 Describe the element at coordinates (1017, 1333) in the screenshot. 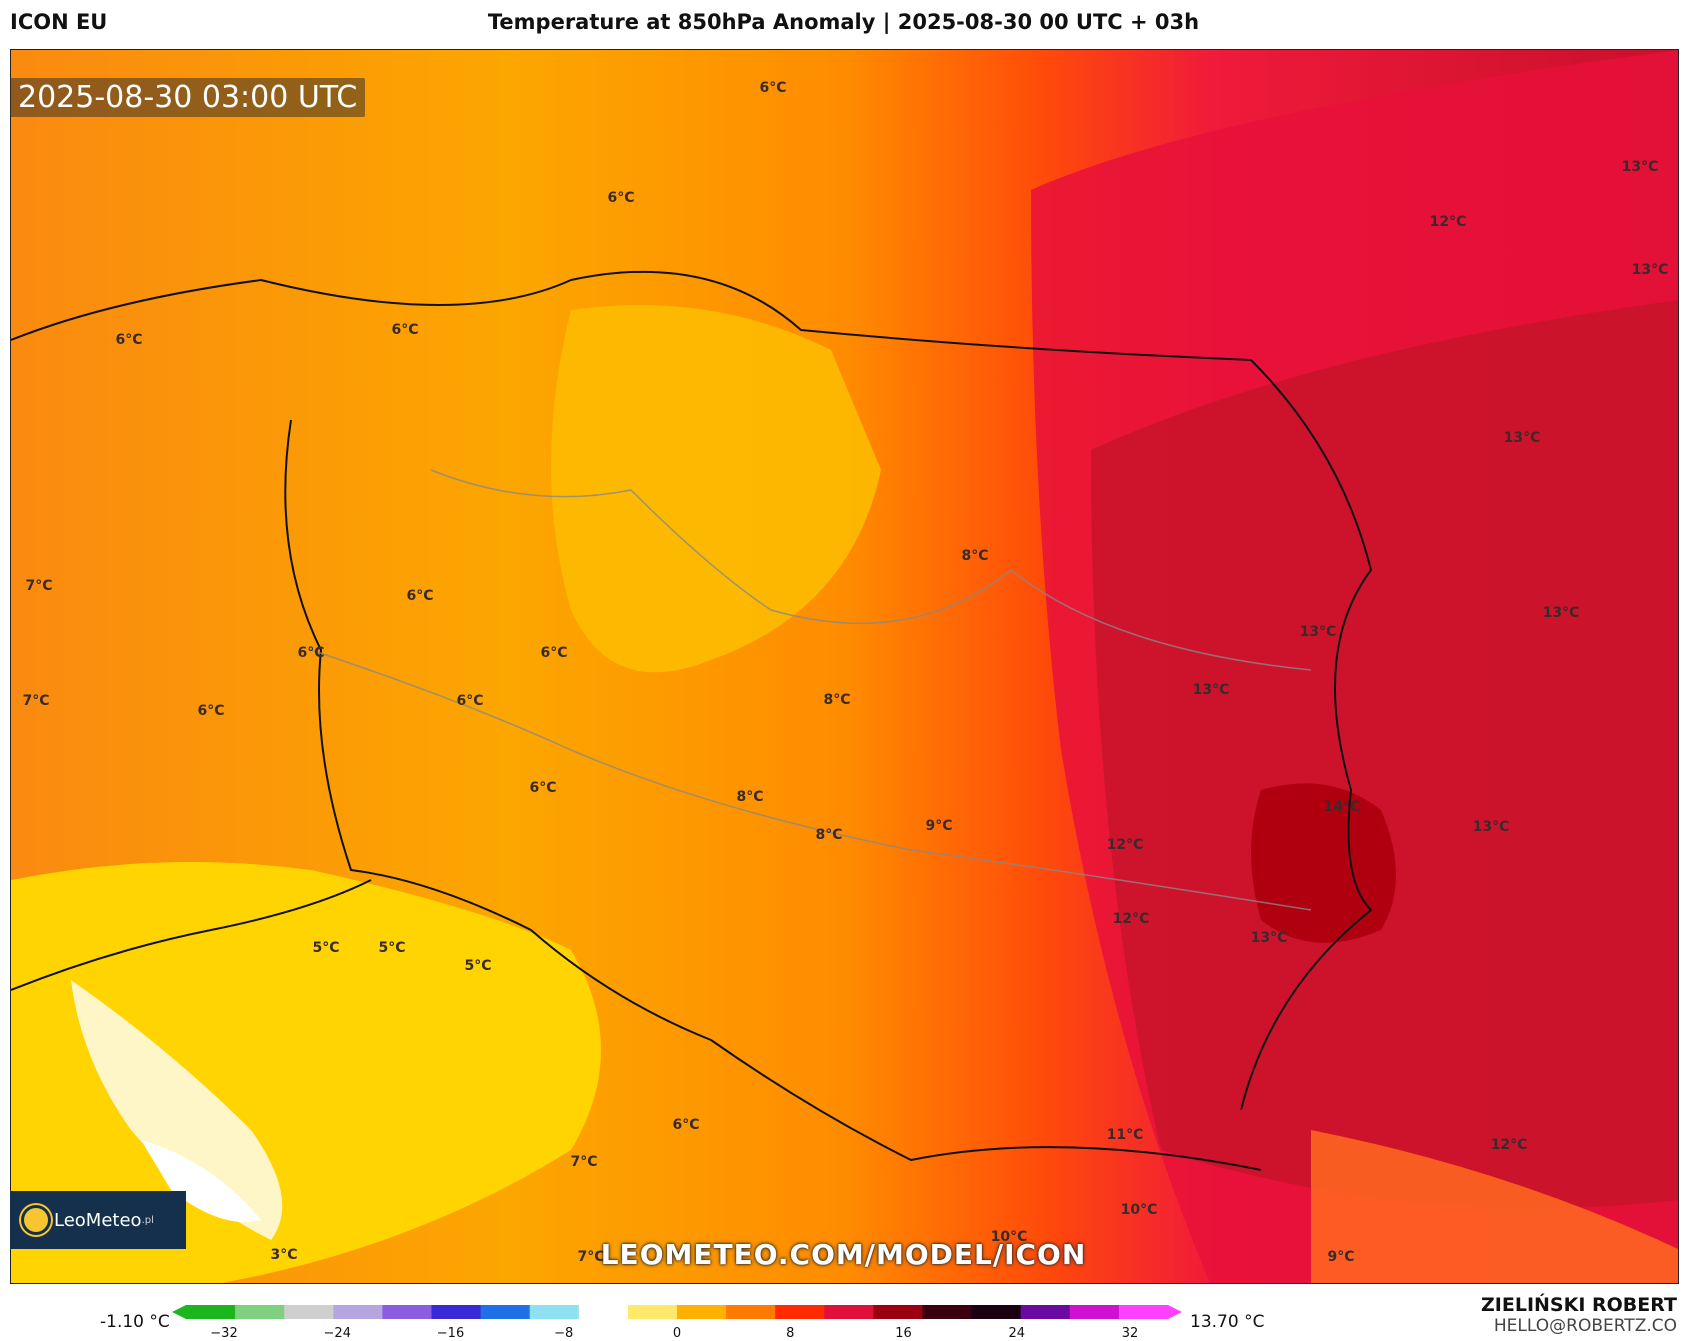

I see `scale-tick-label: 24` at that location.